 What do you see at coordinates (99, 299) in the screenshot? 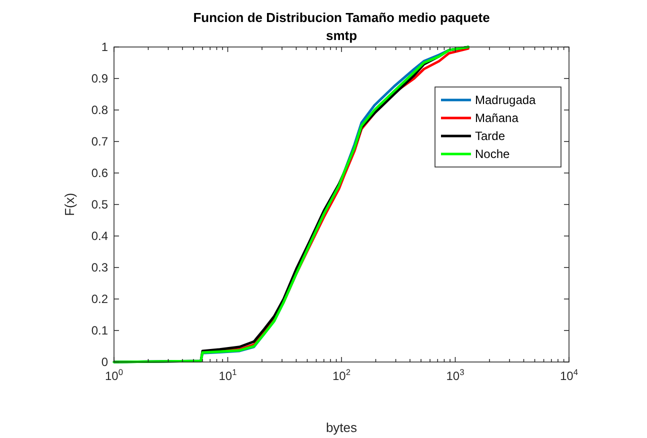
I see `y-tick-label: 0.2` at bounding box center [99, 299].